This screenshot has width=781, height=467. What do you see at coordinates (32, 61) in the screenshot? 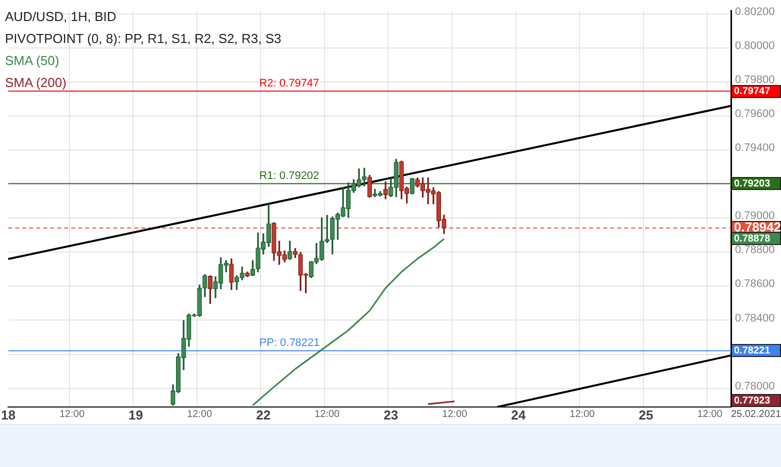
I see `text: SMA (50)` at bounding box center [32, 61].